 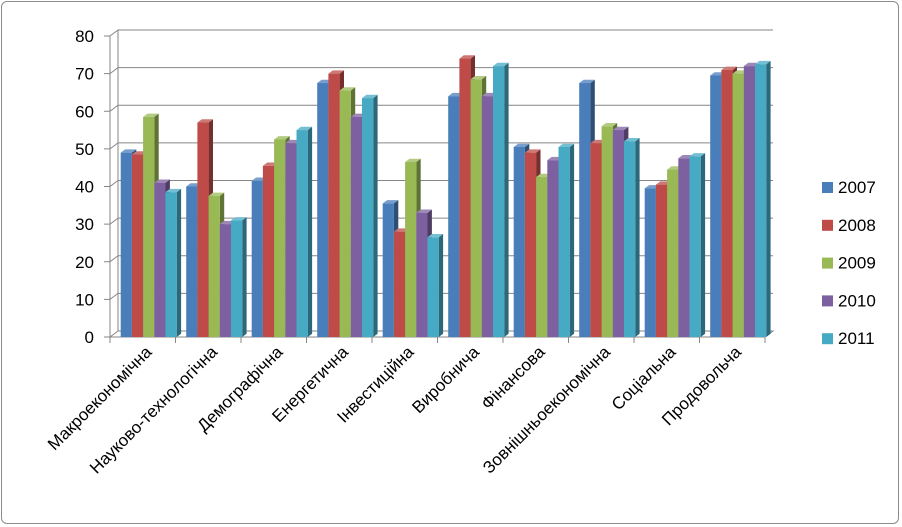 I want to click on y-tick-labels: 0 10 20 30 40 50 60 70 80, so click(x=84, y=187).